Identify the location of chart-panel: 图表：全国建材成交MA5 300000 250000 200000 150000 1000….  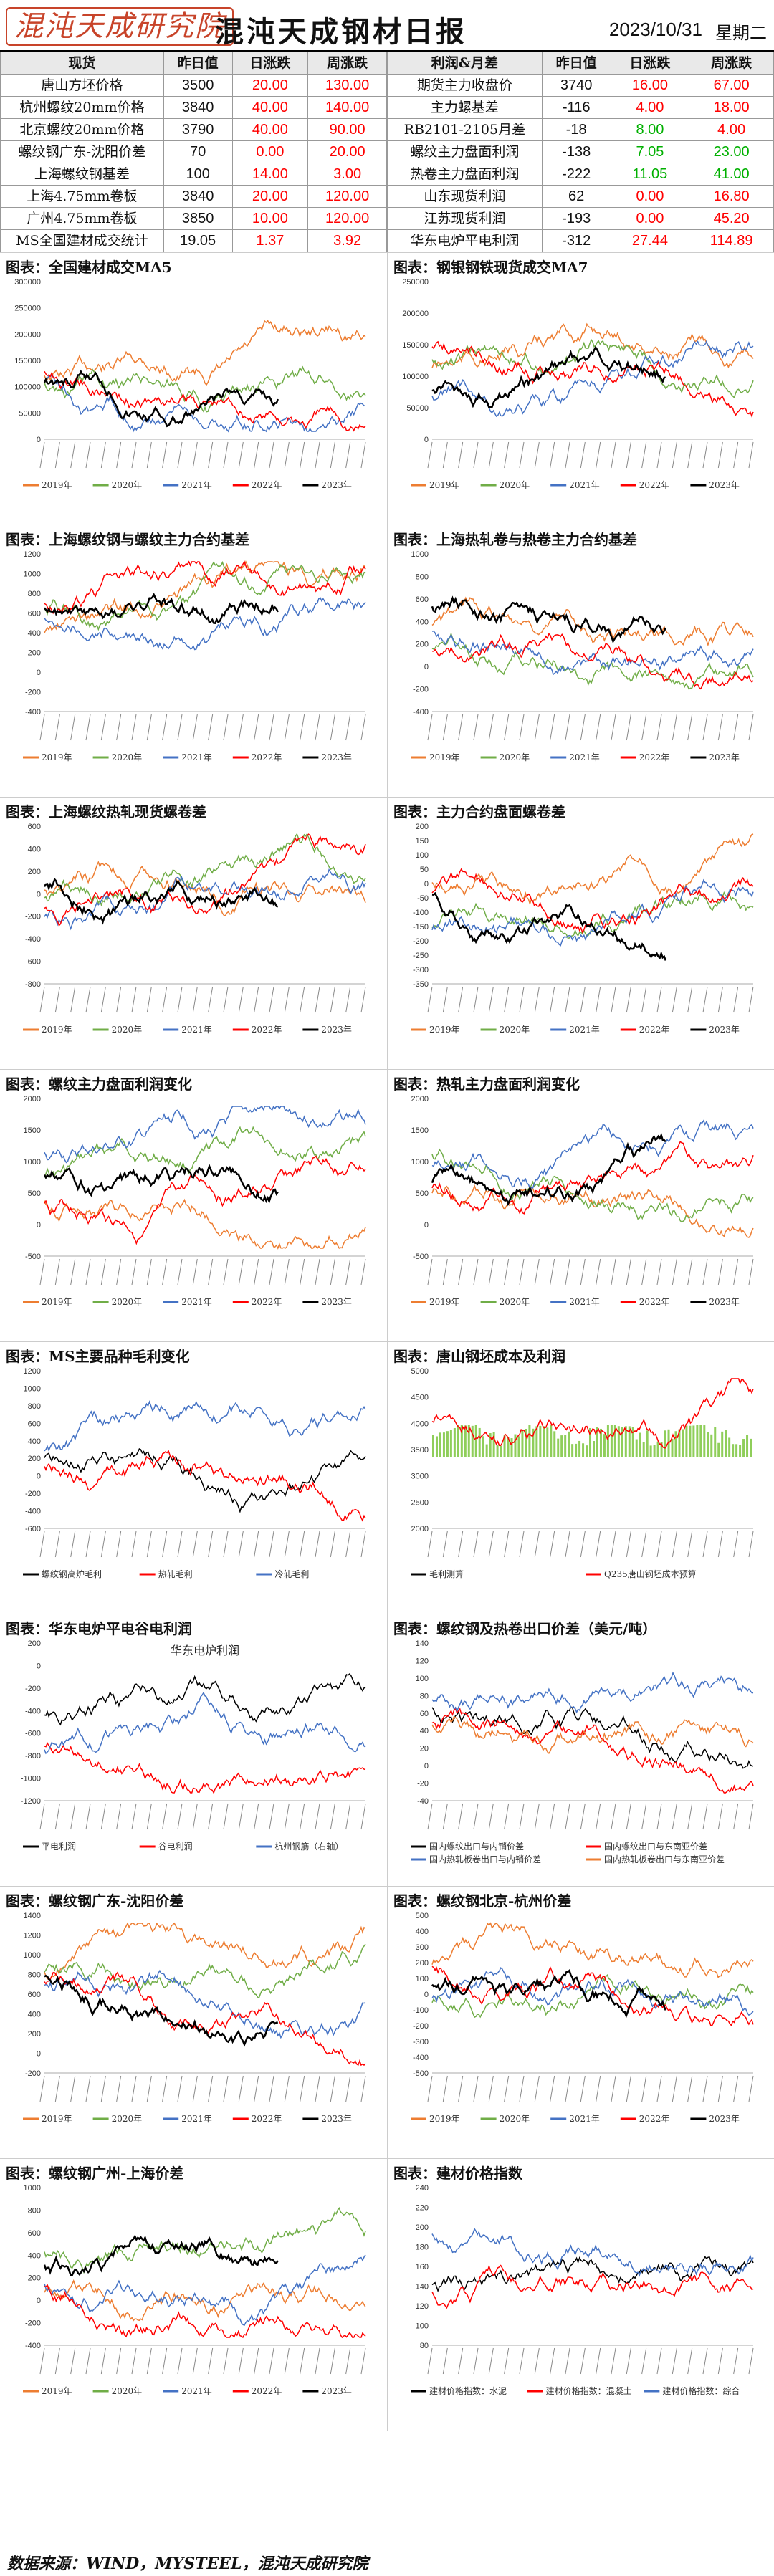
(193, 388).